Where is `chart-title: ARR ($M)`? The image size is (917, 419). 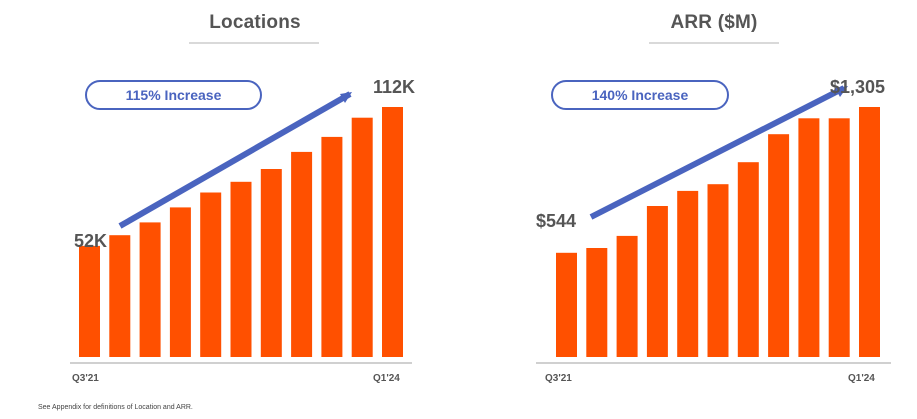 chart-title: ARR ($M) is located at coordinates (714, 22).